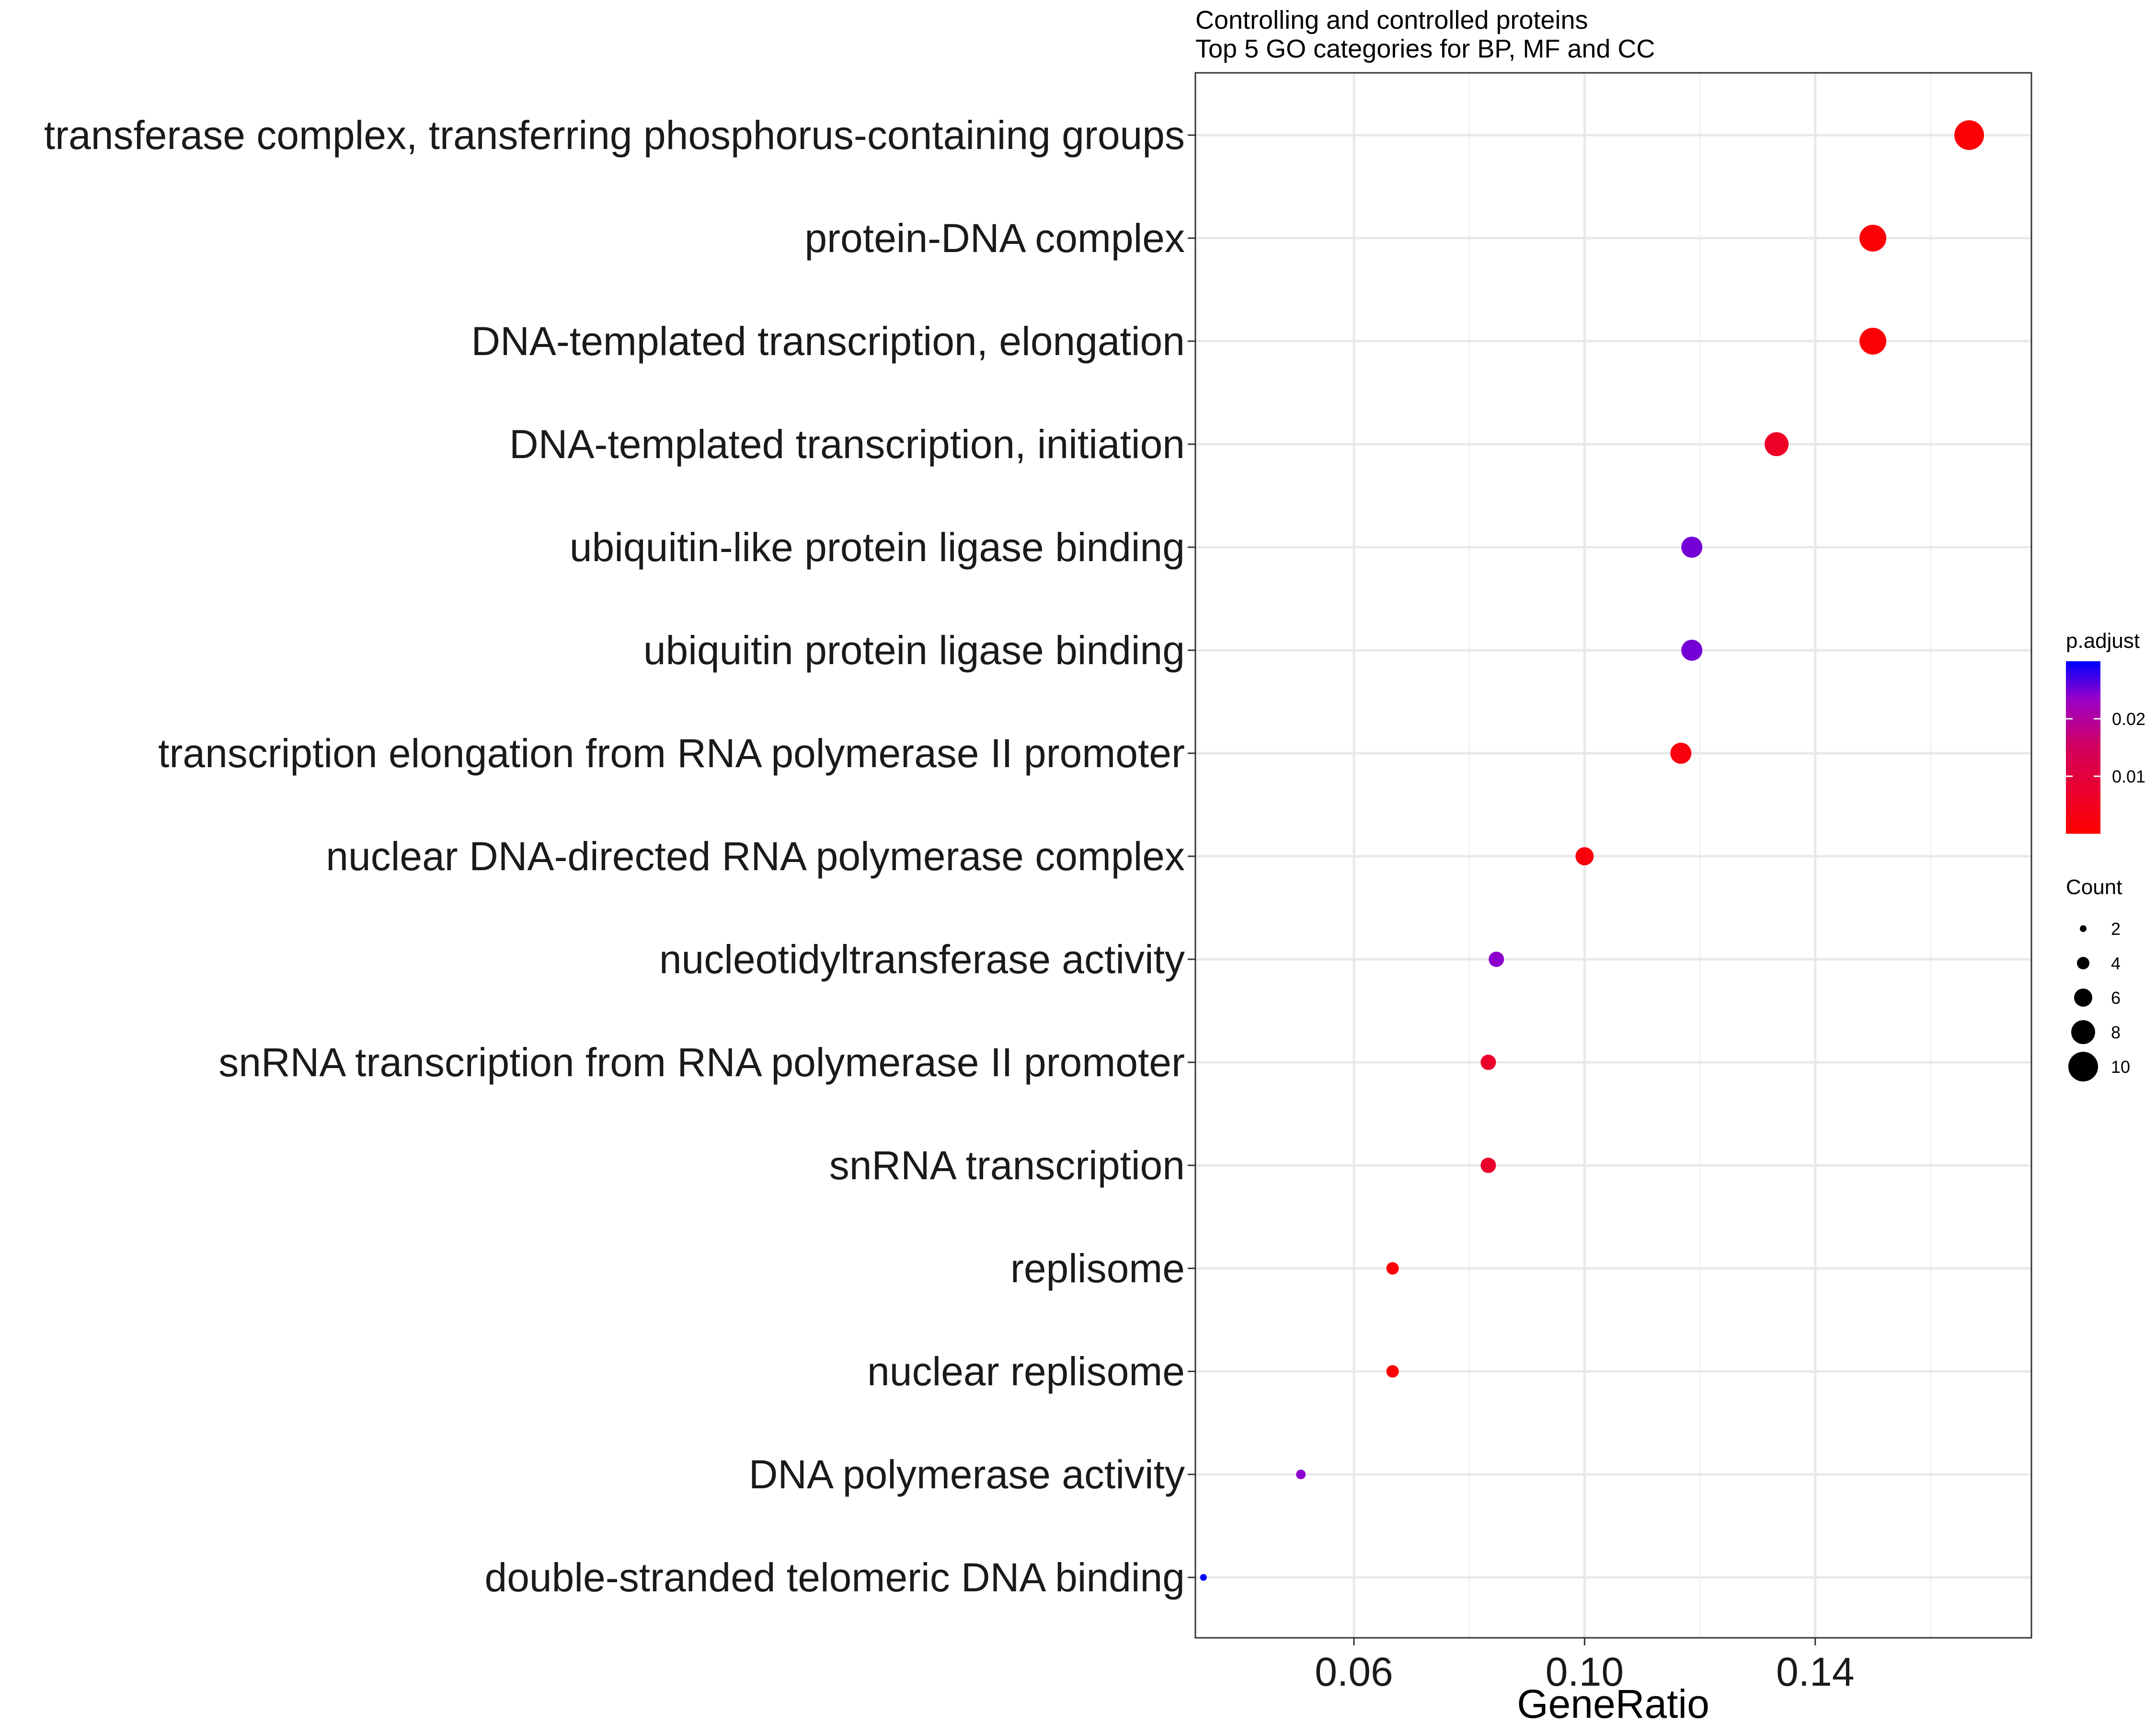 The width and height of the screenshot is (2156, 1725). Describe the element at coordinates (1613, 1703) in the screenshot. I see `x-axis-title: GeneRatio` at that location.